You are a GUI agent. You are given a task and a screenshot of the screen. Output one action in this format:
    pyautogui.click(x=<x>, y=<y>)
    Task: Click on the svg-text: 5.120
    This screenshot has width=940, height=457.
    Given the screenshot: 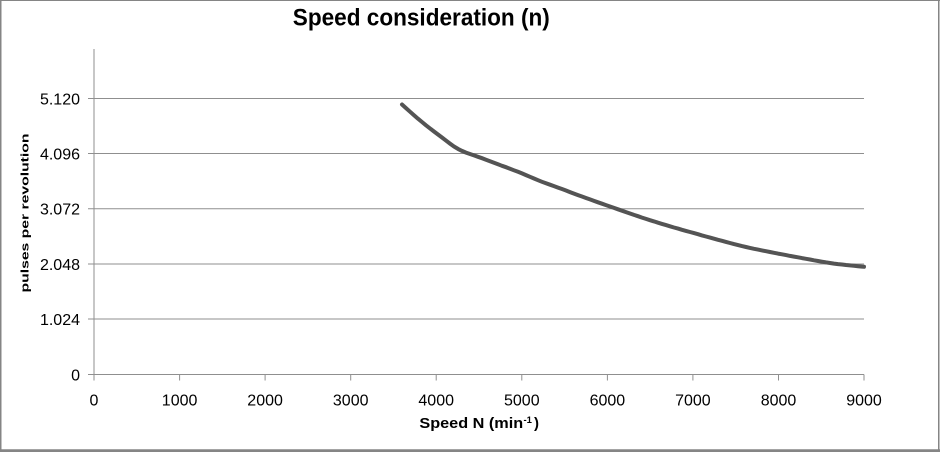 What is the action you would take?
    pyautogui.click(x=60, y=99)
    